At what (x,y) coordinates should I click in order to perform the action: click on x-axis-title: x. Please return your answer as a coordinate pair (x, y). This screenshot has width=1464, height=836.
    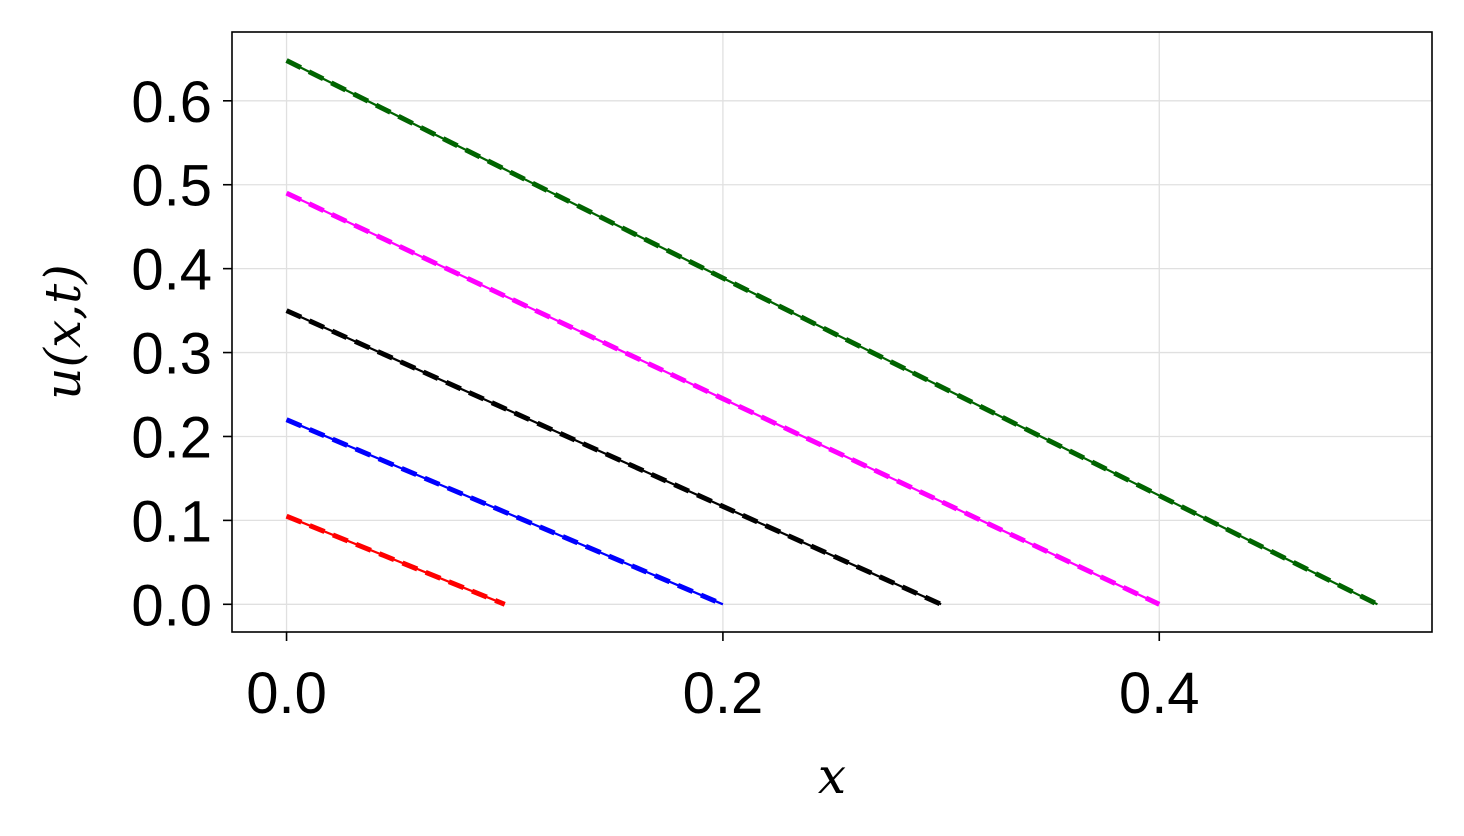
    Looking at the image, I should click on (832, 776).